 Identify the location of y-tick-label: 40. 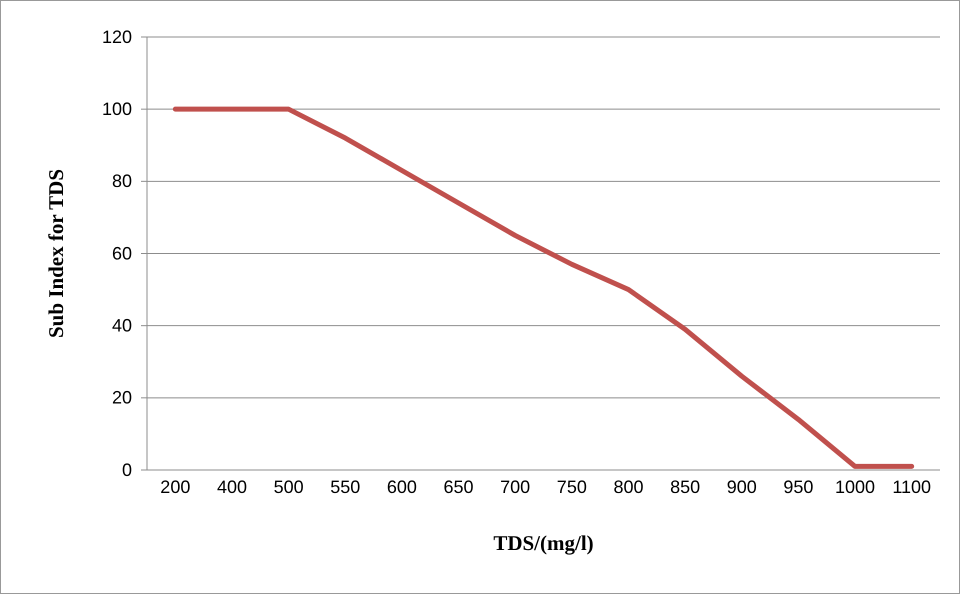
(122, 325).